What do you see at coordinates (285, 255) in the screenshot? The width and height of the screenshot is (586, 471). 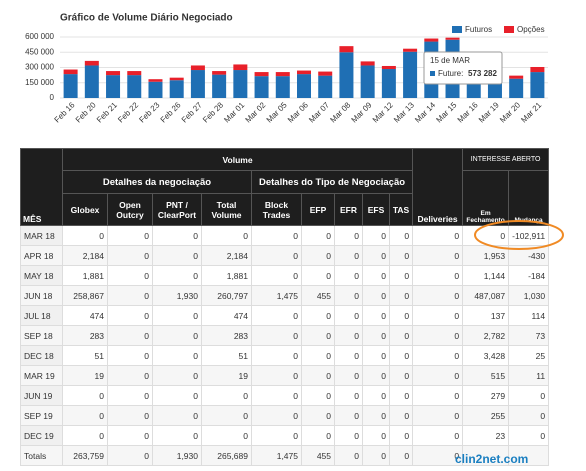 I see `table-row: APR 18 2,184 0 0 2,184 0 0 0 0 0 0 1,953 -430` at bounding box center [285, 255].